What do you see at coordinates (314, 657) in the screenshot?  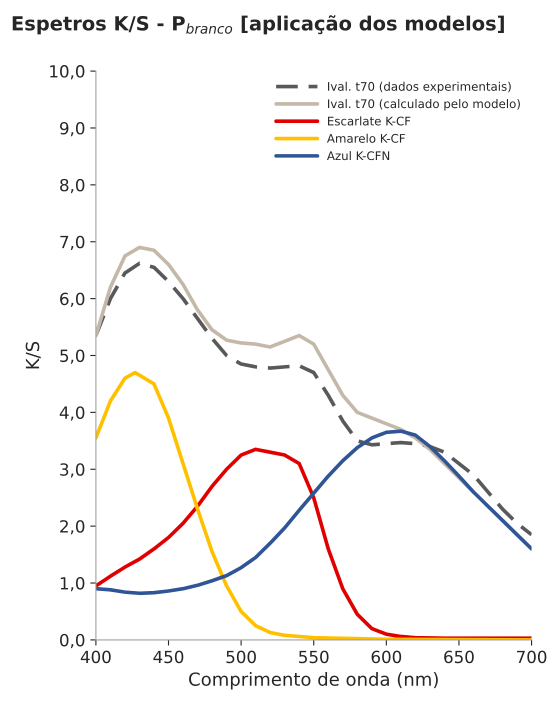 I see `x-tick-label: 550` at bounding box center [314, 657].